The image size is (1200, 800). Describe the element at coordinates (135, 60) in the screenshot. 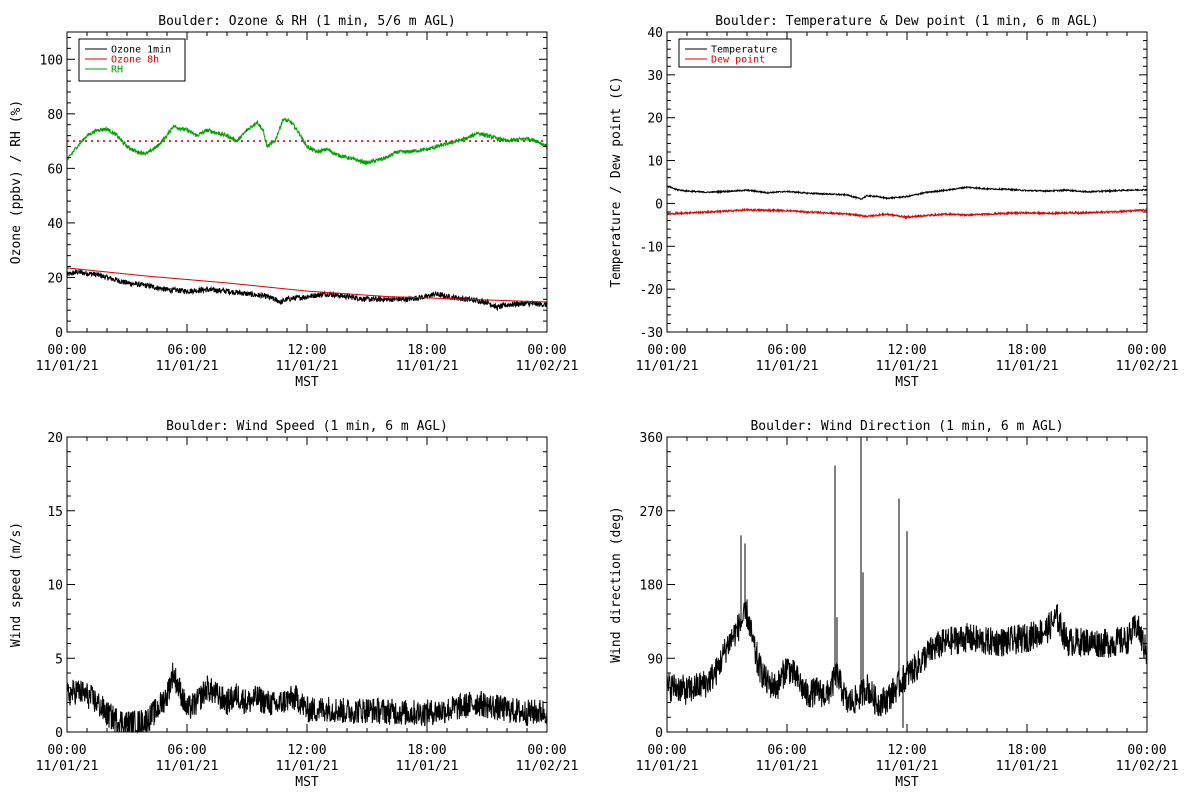

I see `legend-label: Ozone 8h` at that location.